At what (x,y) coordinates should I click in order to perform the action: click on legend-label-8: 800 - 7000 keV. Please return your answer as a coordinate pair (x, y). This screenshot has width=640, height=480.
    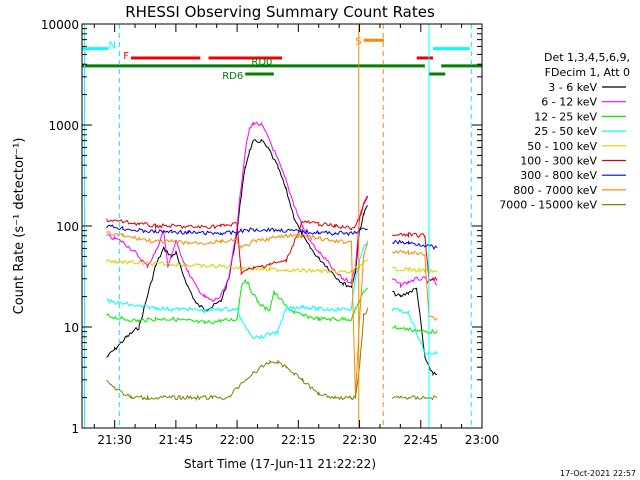
    Looking at the image, I should click on (555, 190).